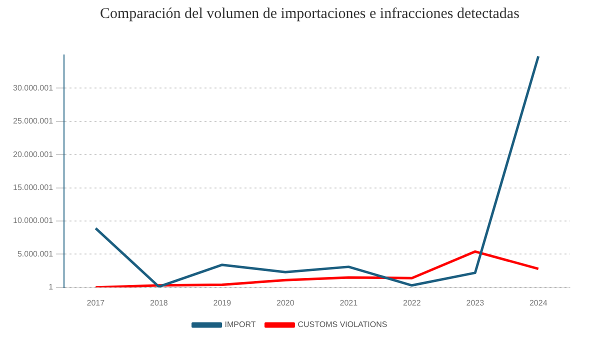  Describe the element at coordinates (285, 303) in the screenshot. I see `x-tick-label: 2020` at that location.